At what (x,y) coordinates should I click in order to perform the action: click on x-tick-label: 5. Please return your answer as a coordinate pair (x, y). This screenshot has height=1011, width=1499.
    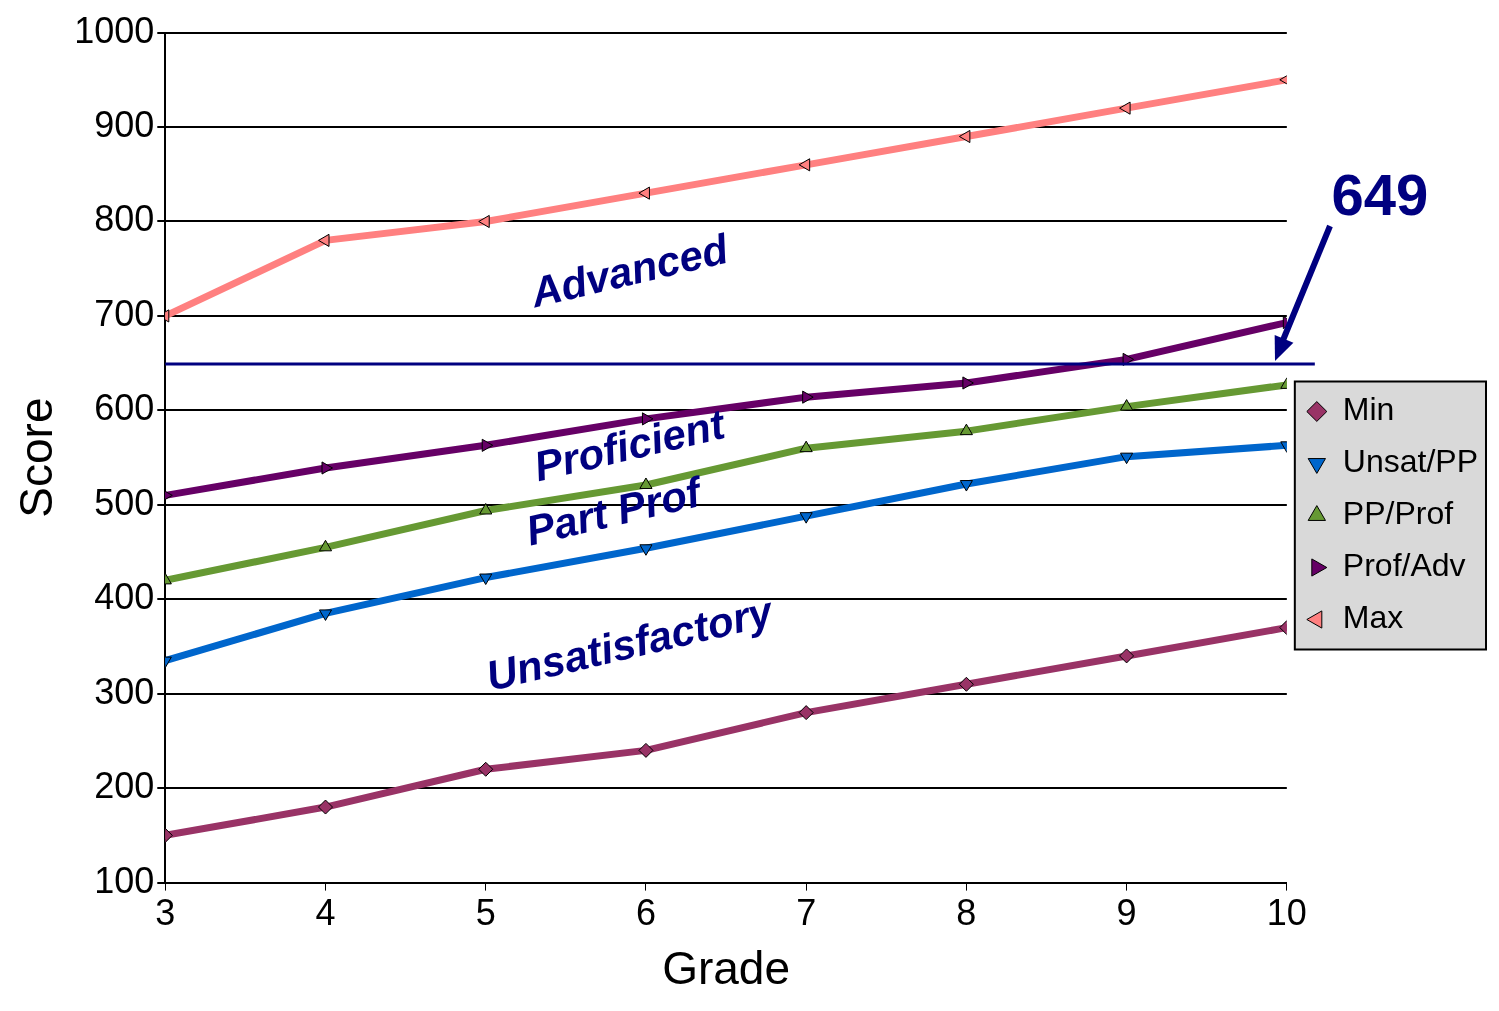
    Looking at the image, I should click on (485, 913).